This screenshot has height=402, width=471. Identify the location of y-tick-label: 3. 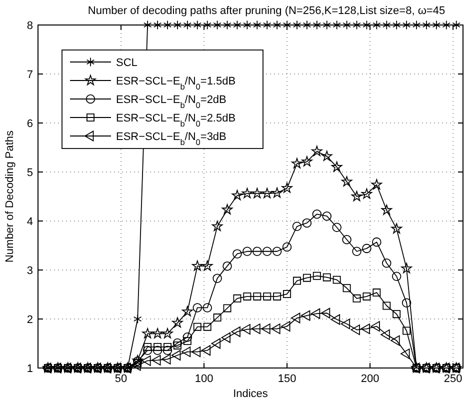
(29, 271).